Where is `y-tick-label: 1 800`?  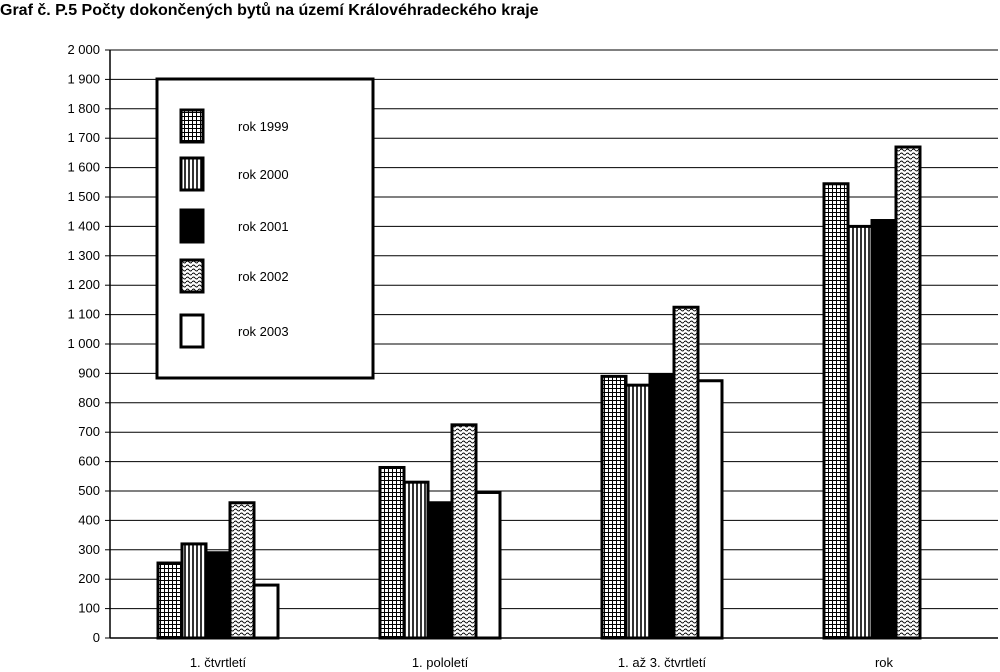 y-tick-label: 1 800 is located at coordinates (83, 108).